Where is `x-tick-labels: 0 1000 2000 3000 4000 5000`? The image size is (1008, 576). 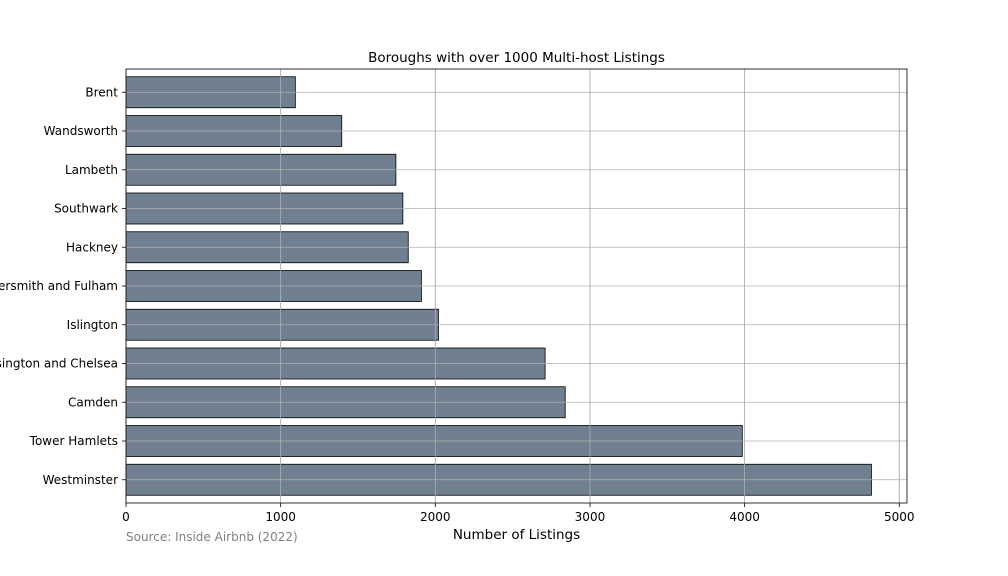 x-tick-labels: 0 1000 2000 3000 4000 5000 is located at coordinates (518, 513).